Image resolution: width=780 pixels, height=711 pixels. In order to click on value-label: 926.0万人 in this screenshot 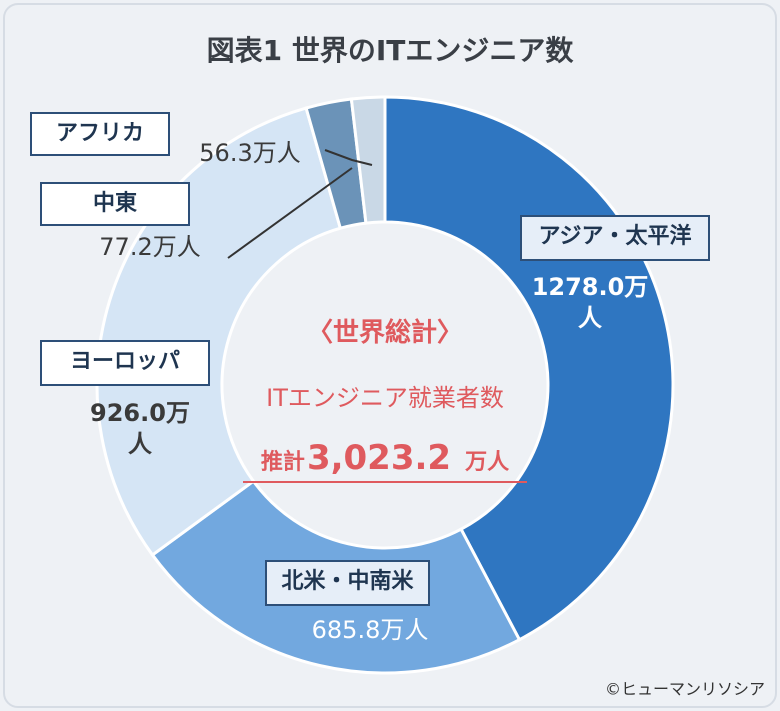, I will do `click(140, 429)`.